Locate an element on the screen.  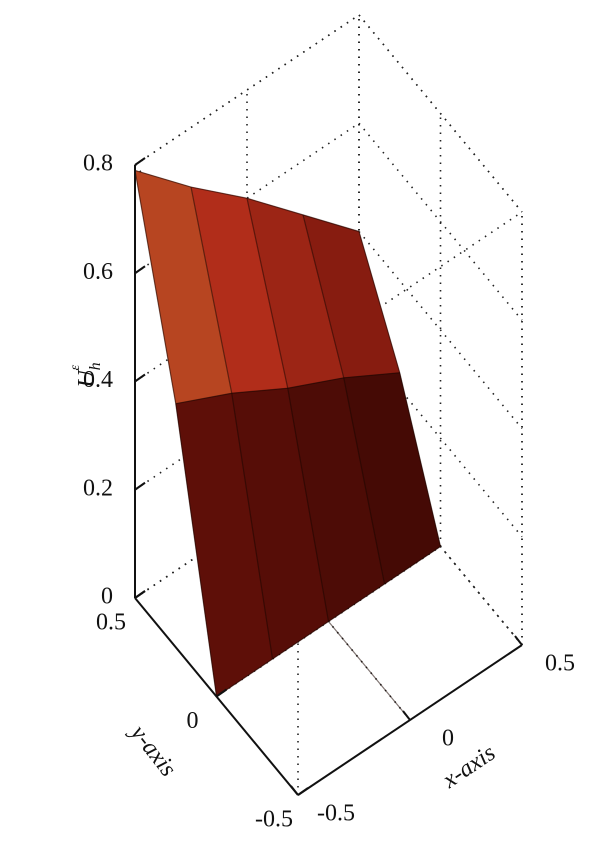
x-tick-label: 0 is located at coordinates (448, 739).